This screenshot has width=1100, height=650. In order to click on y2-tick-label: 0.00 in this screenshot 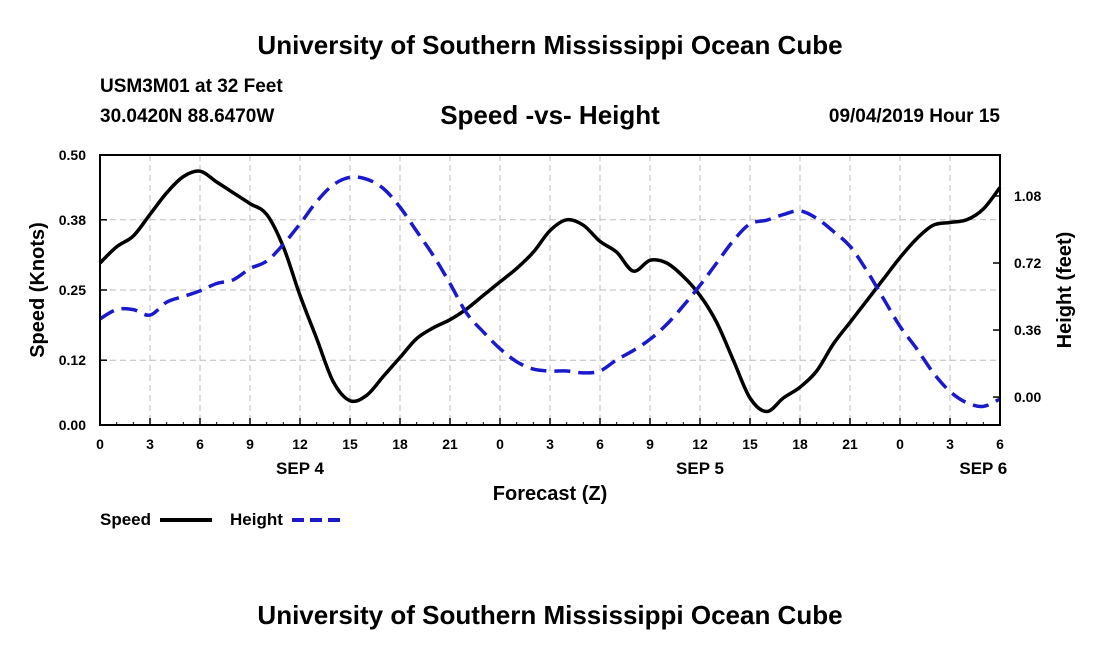, I will do `click(1027, 397)`.